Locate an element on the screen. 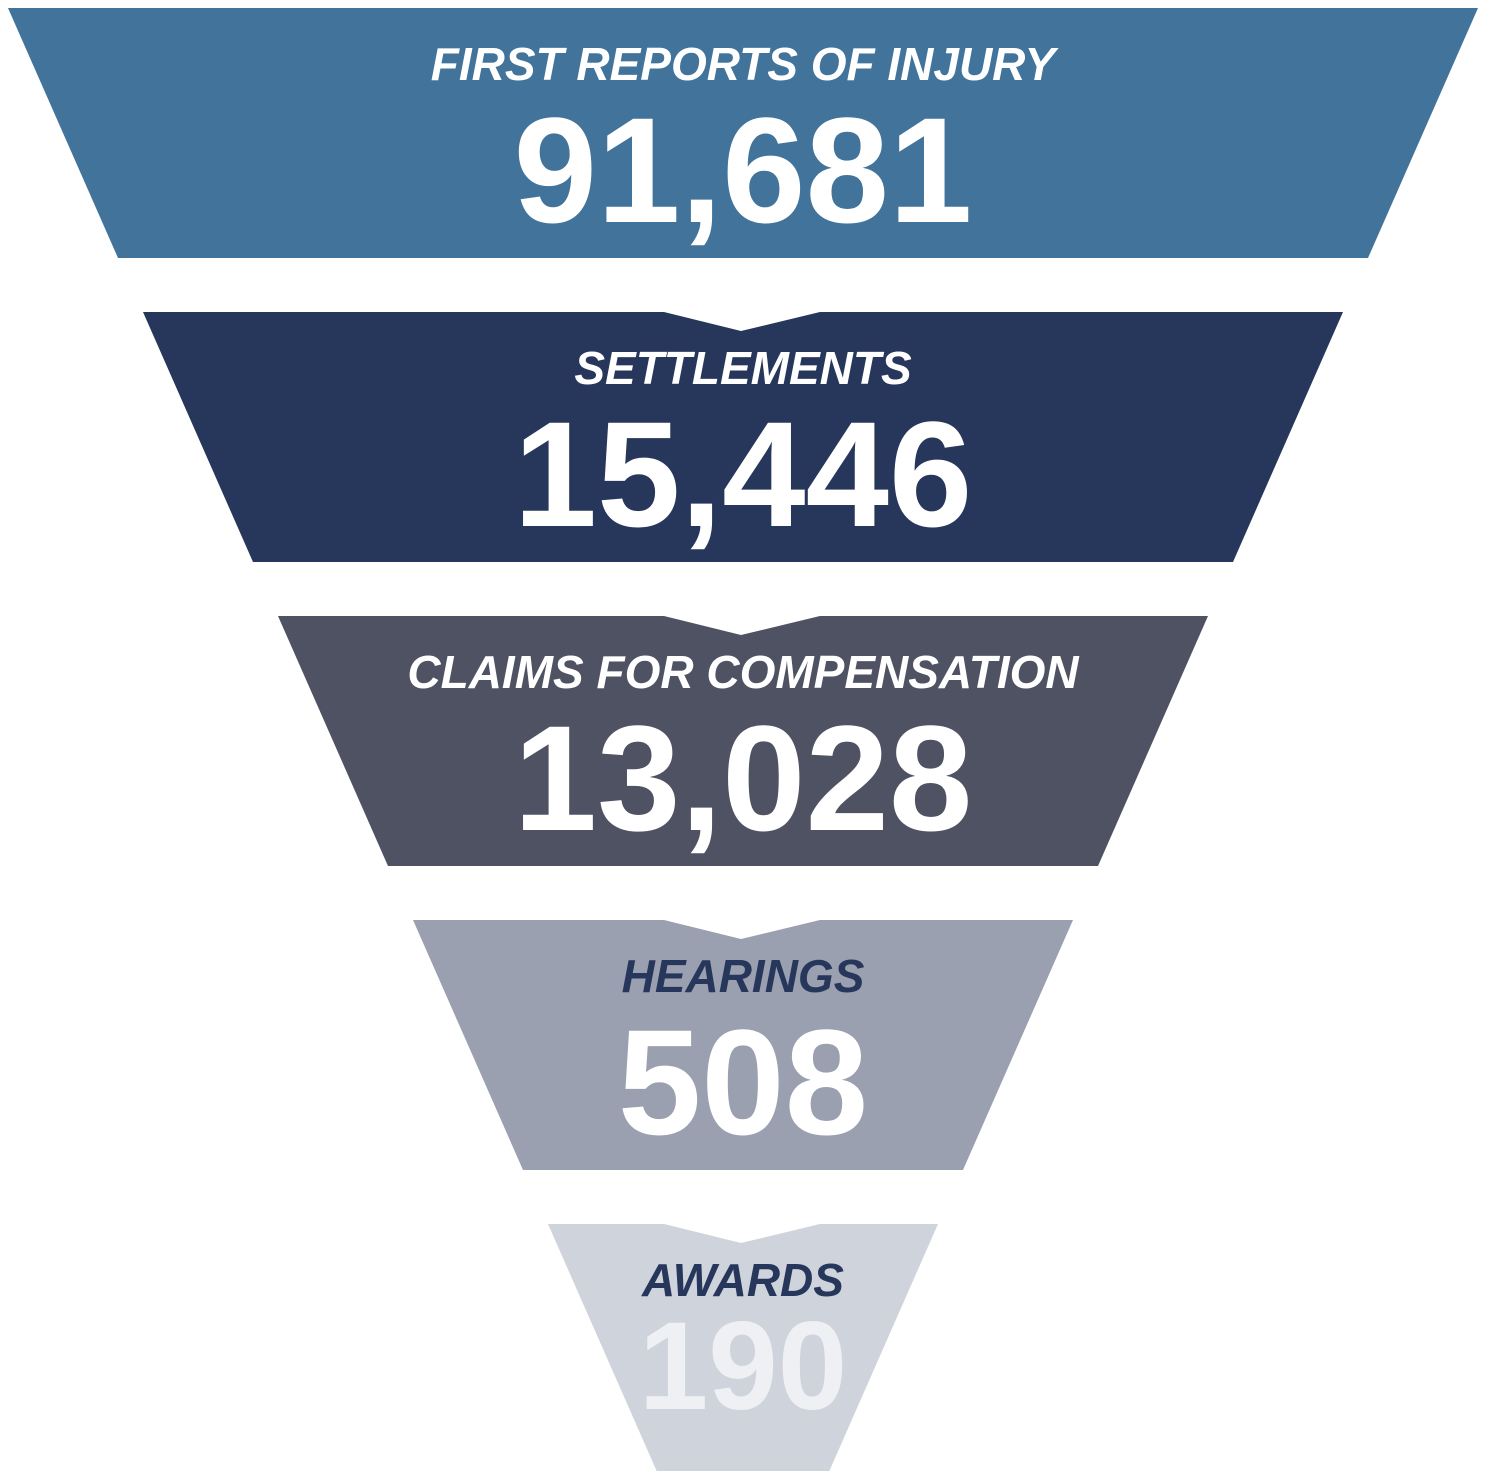 The image size is (1488, 1471). stage-label: CLAIMS FOR COMPENSATION is located at coordinates (743, 672).